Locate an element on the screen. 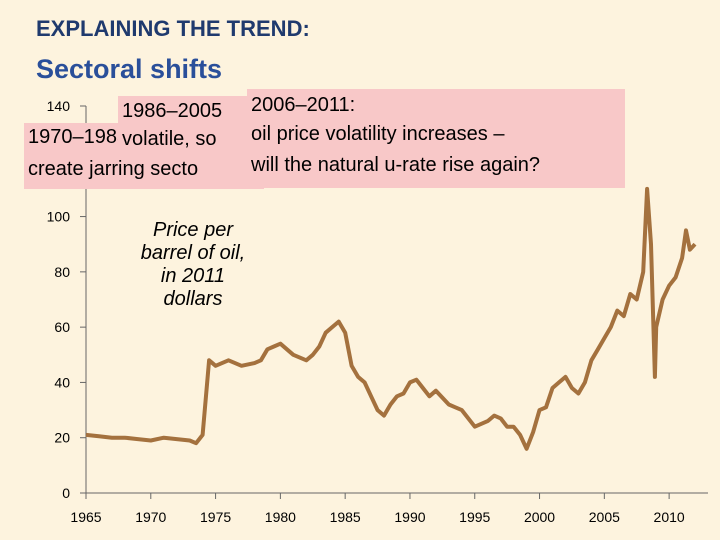 This screenshot has width=720, height=540. y-axis-inset-label: Price per barrel of oil, in 2011 dollars is located at coordinates (193, 265).